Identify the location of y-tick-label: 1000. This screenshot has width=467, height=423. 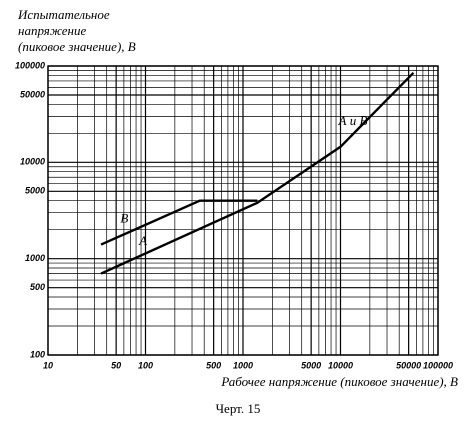
(35, 258).